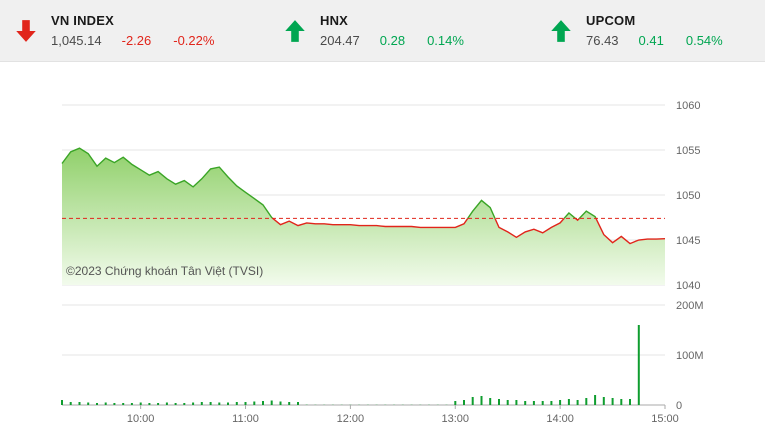 The height and width of the screenshot is (442, 765). What do you see at coordinates (350, 365) in the screenshot?
I see `volume-bars` at bounding box center [350, 365].